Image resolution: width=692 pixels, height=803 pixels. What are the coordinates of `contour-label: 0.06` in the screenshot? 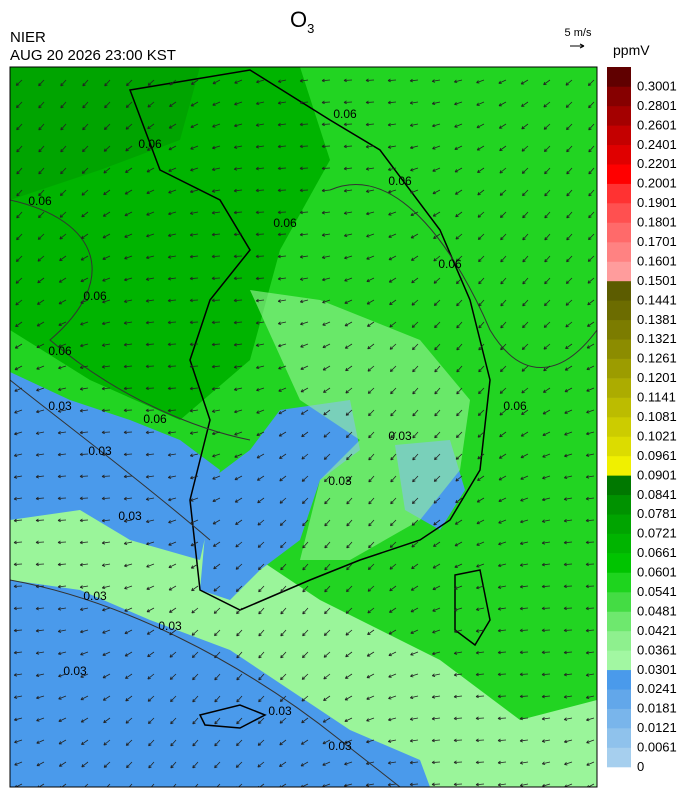 It's located at (60, 351).